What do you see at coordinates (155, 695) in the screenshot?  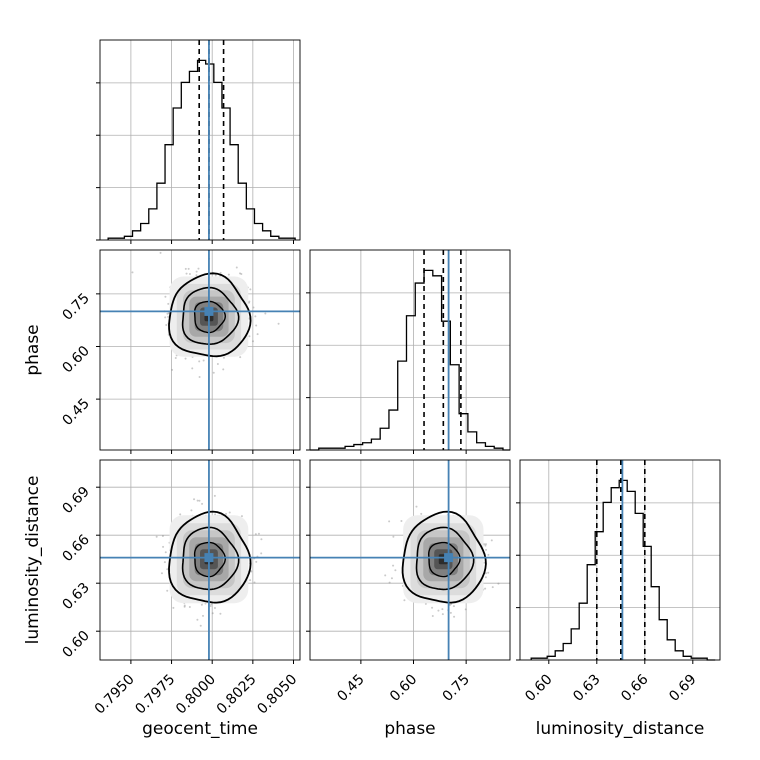 I see `x-tick-label-geocent-time: 0.7975` at bounding box center [155, 695].